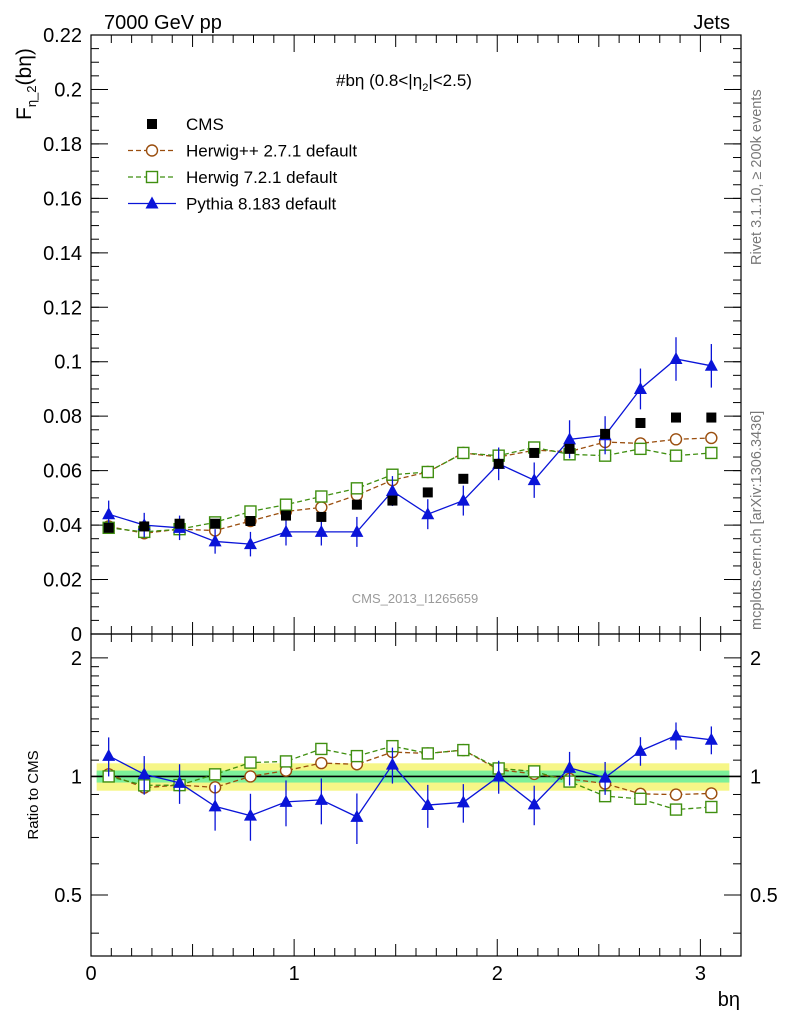 The height and width of the screenshot is (1024, 786). What do you see at coordinates (755, 659) in the screenshot?
I see `ratio-tick-label-right: 2` at bounding box center [755, 659].